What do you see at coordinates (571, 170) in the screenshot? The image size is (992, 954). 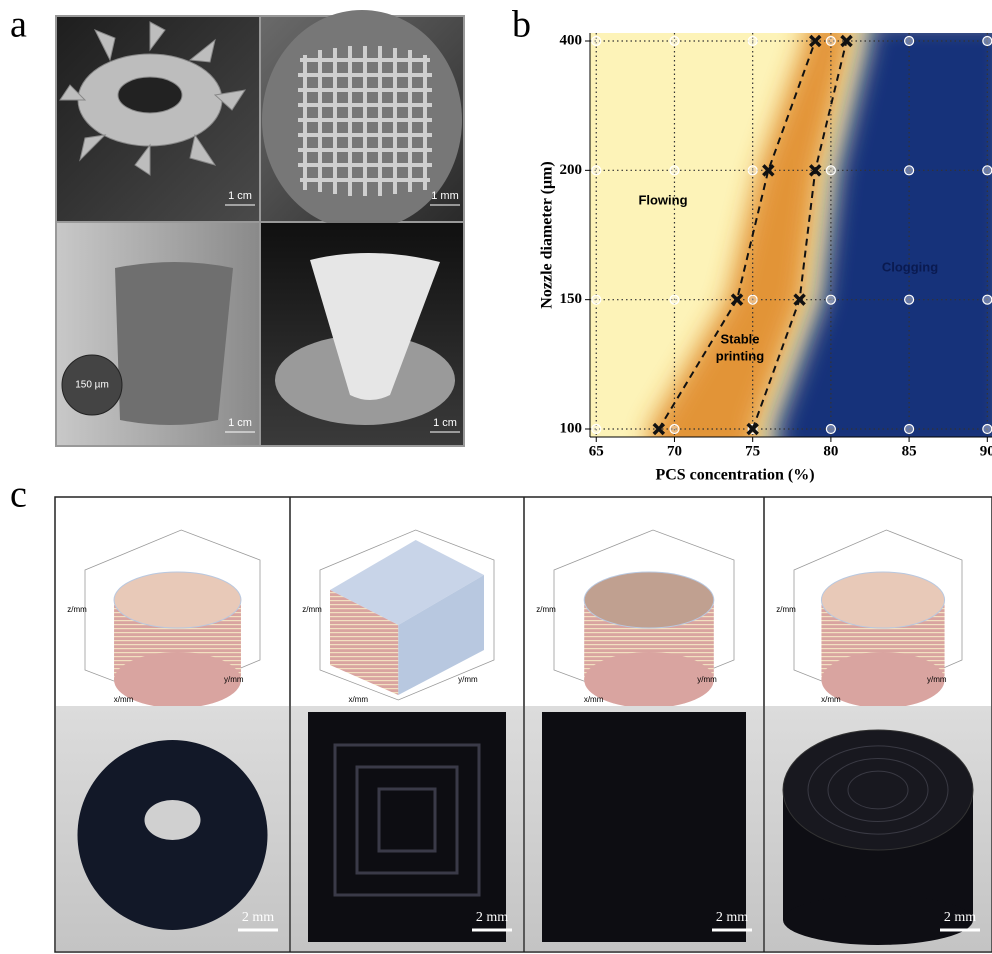 I see `y-tick-label: 200` at bounding box center [571, 170].